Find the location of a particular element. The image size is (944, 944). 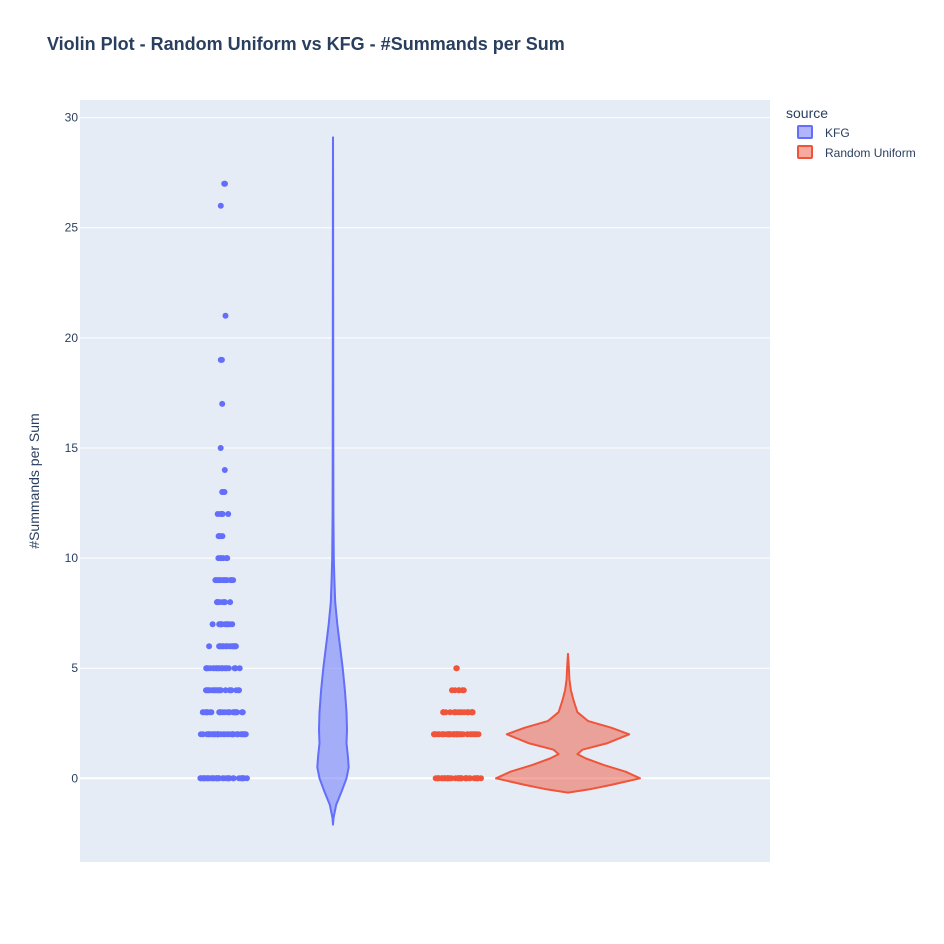

y-tick-label: 30 is located at coordinates (72, 118).